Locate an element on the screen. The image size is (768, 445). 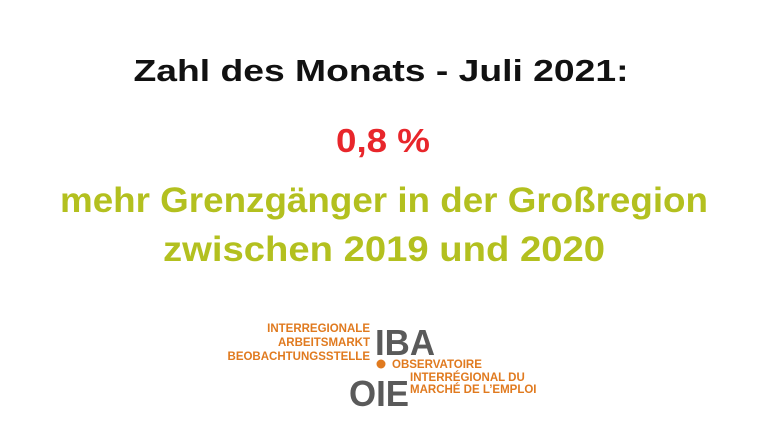
logo-text: ARBEITSMARKT is located at coordinates (324, 343).